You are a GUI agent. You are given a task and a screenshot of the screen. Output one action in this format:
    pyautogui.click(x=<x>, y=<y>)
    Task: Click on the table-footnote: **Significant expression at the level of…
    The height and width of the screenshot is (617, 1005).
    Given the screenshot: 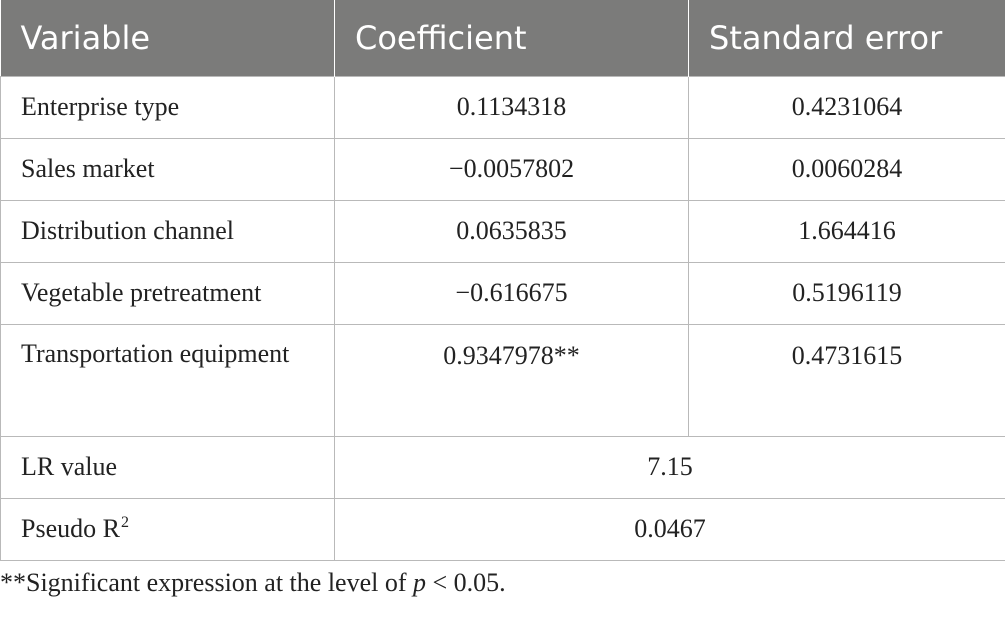 What is the action you would take?
    pyautogui.click(x=253, y=583)
    